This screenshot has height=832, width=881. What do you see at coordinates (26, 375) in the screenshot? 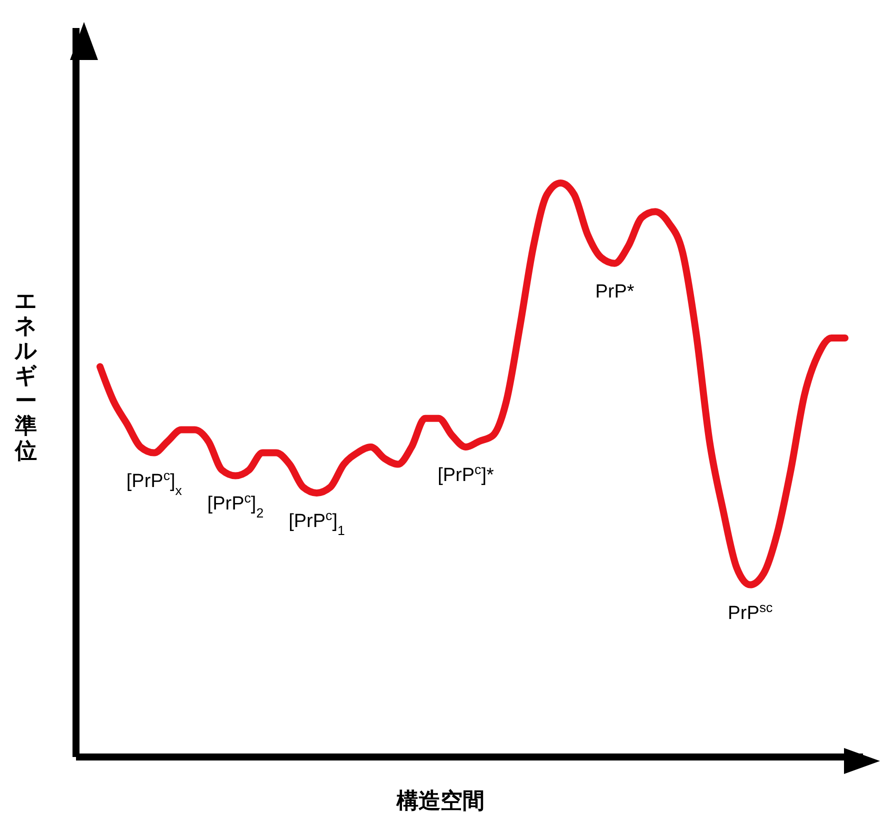
I see `y-axis-title: エネルギー準位` at bounding box center [26, 375].